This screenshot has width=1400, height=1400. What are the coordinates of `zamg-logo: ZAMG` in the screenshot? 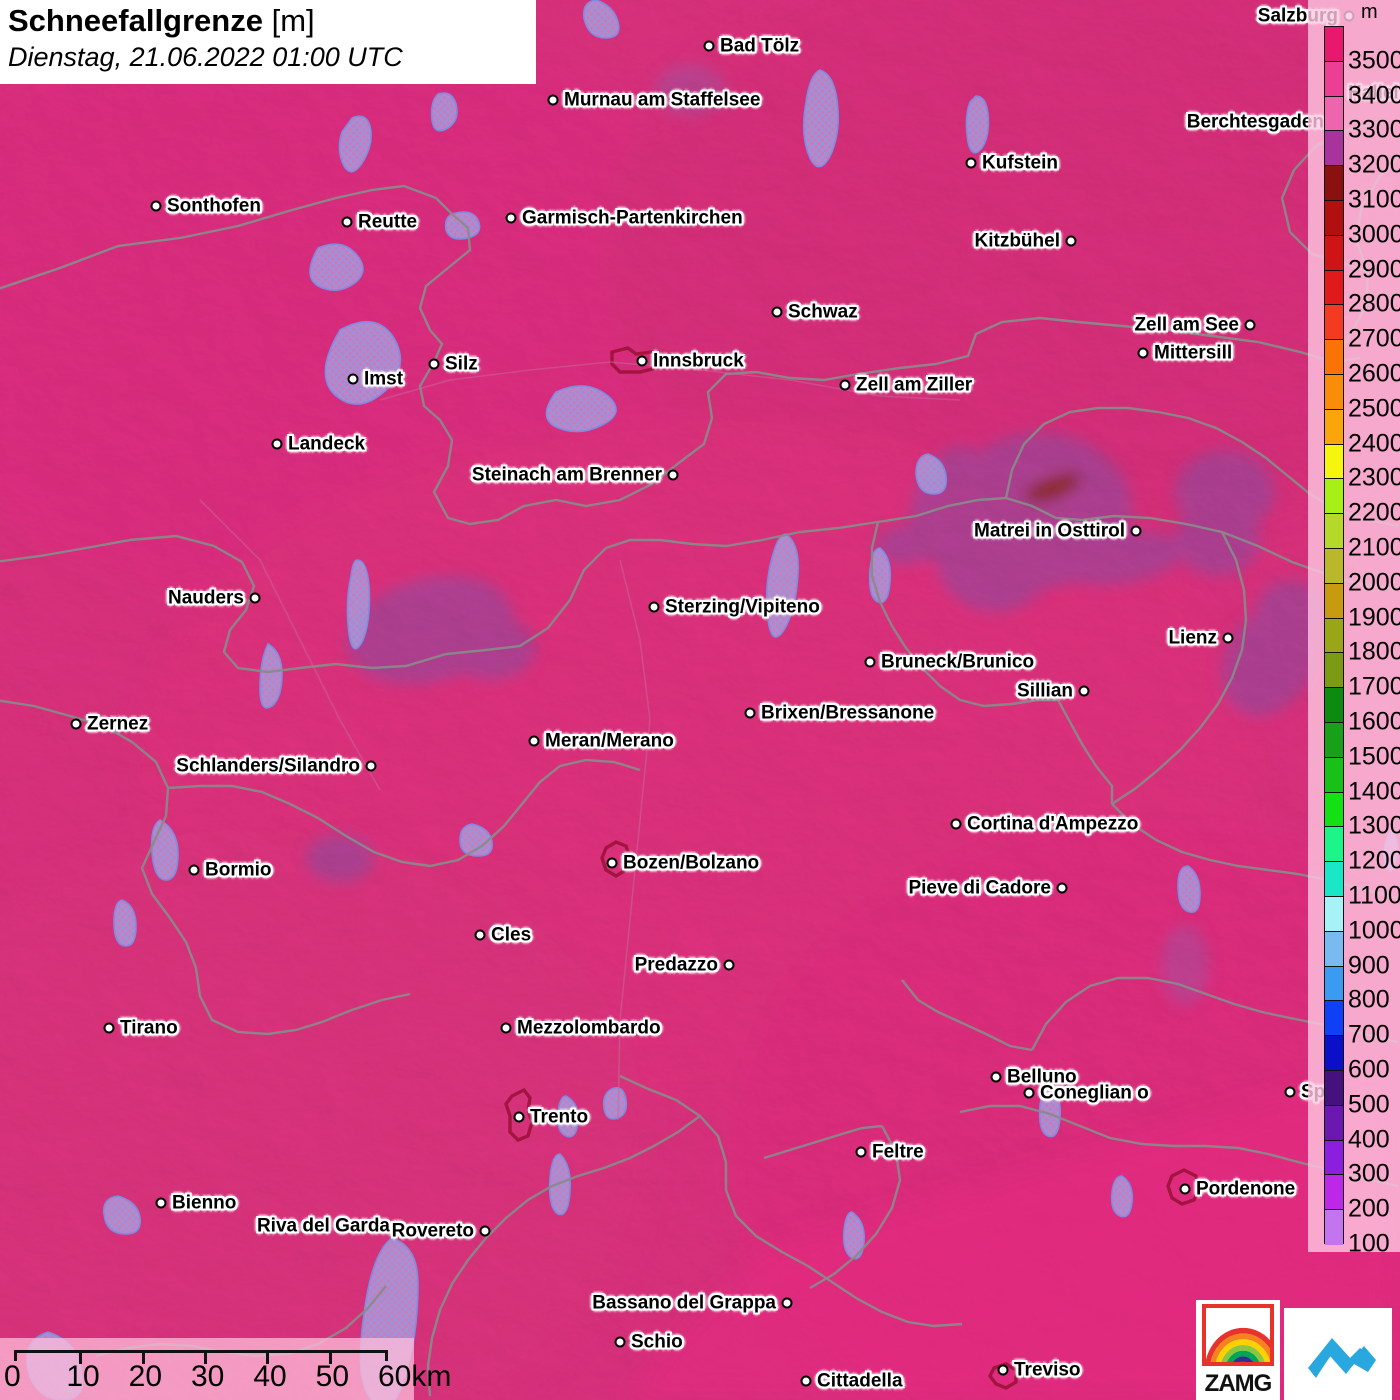 It's located at (1238, 1350).